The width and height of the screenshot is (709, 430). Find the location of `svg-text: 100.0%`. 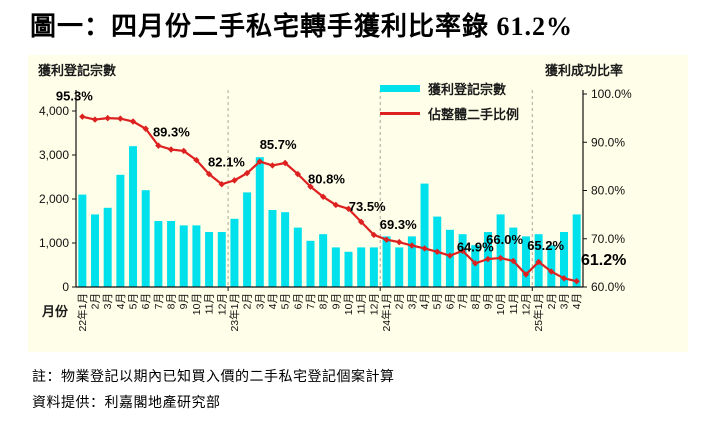

svg-text: 100.0% is located at coordinates (611, 94).